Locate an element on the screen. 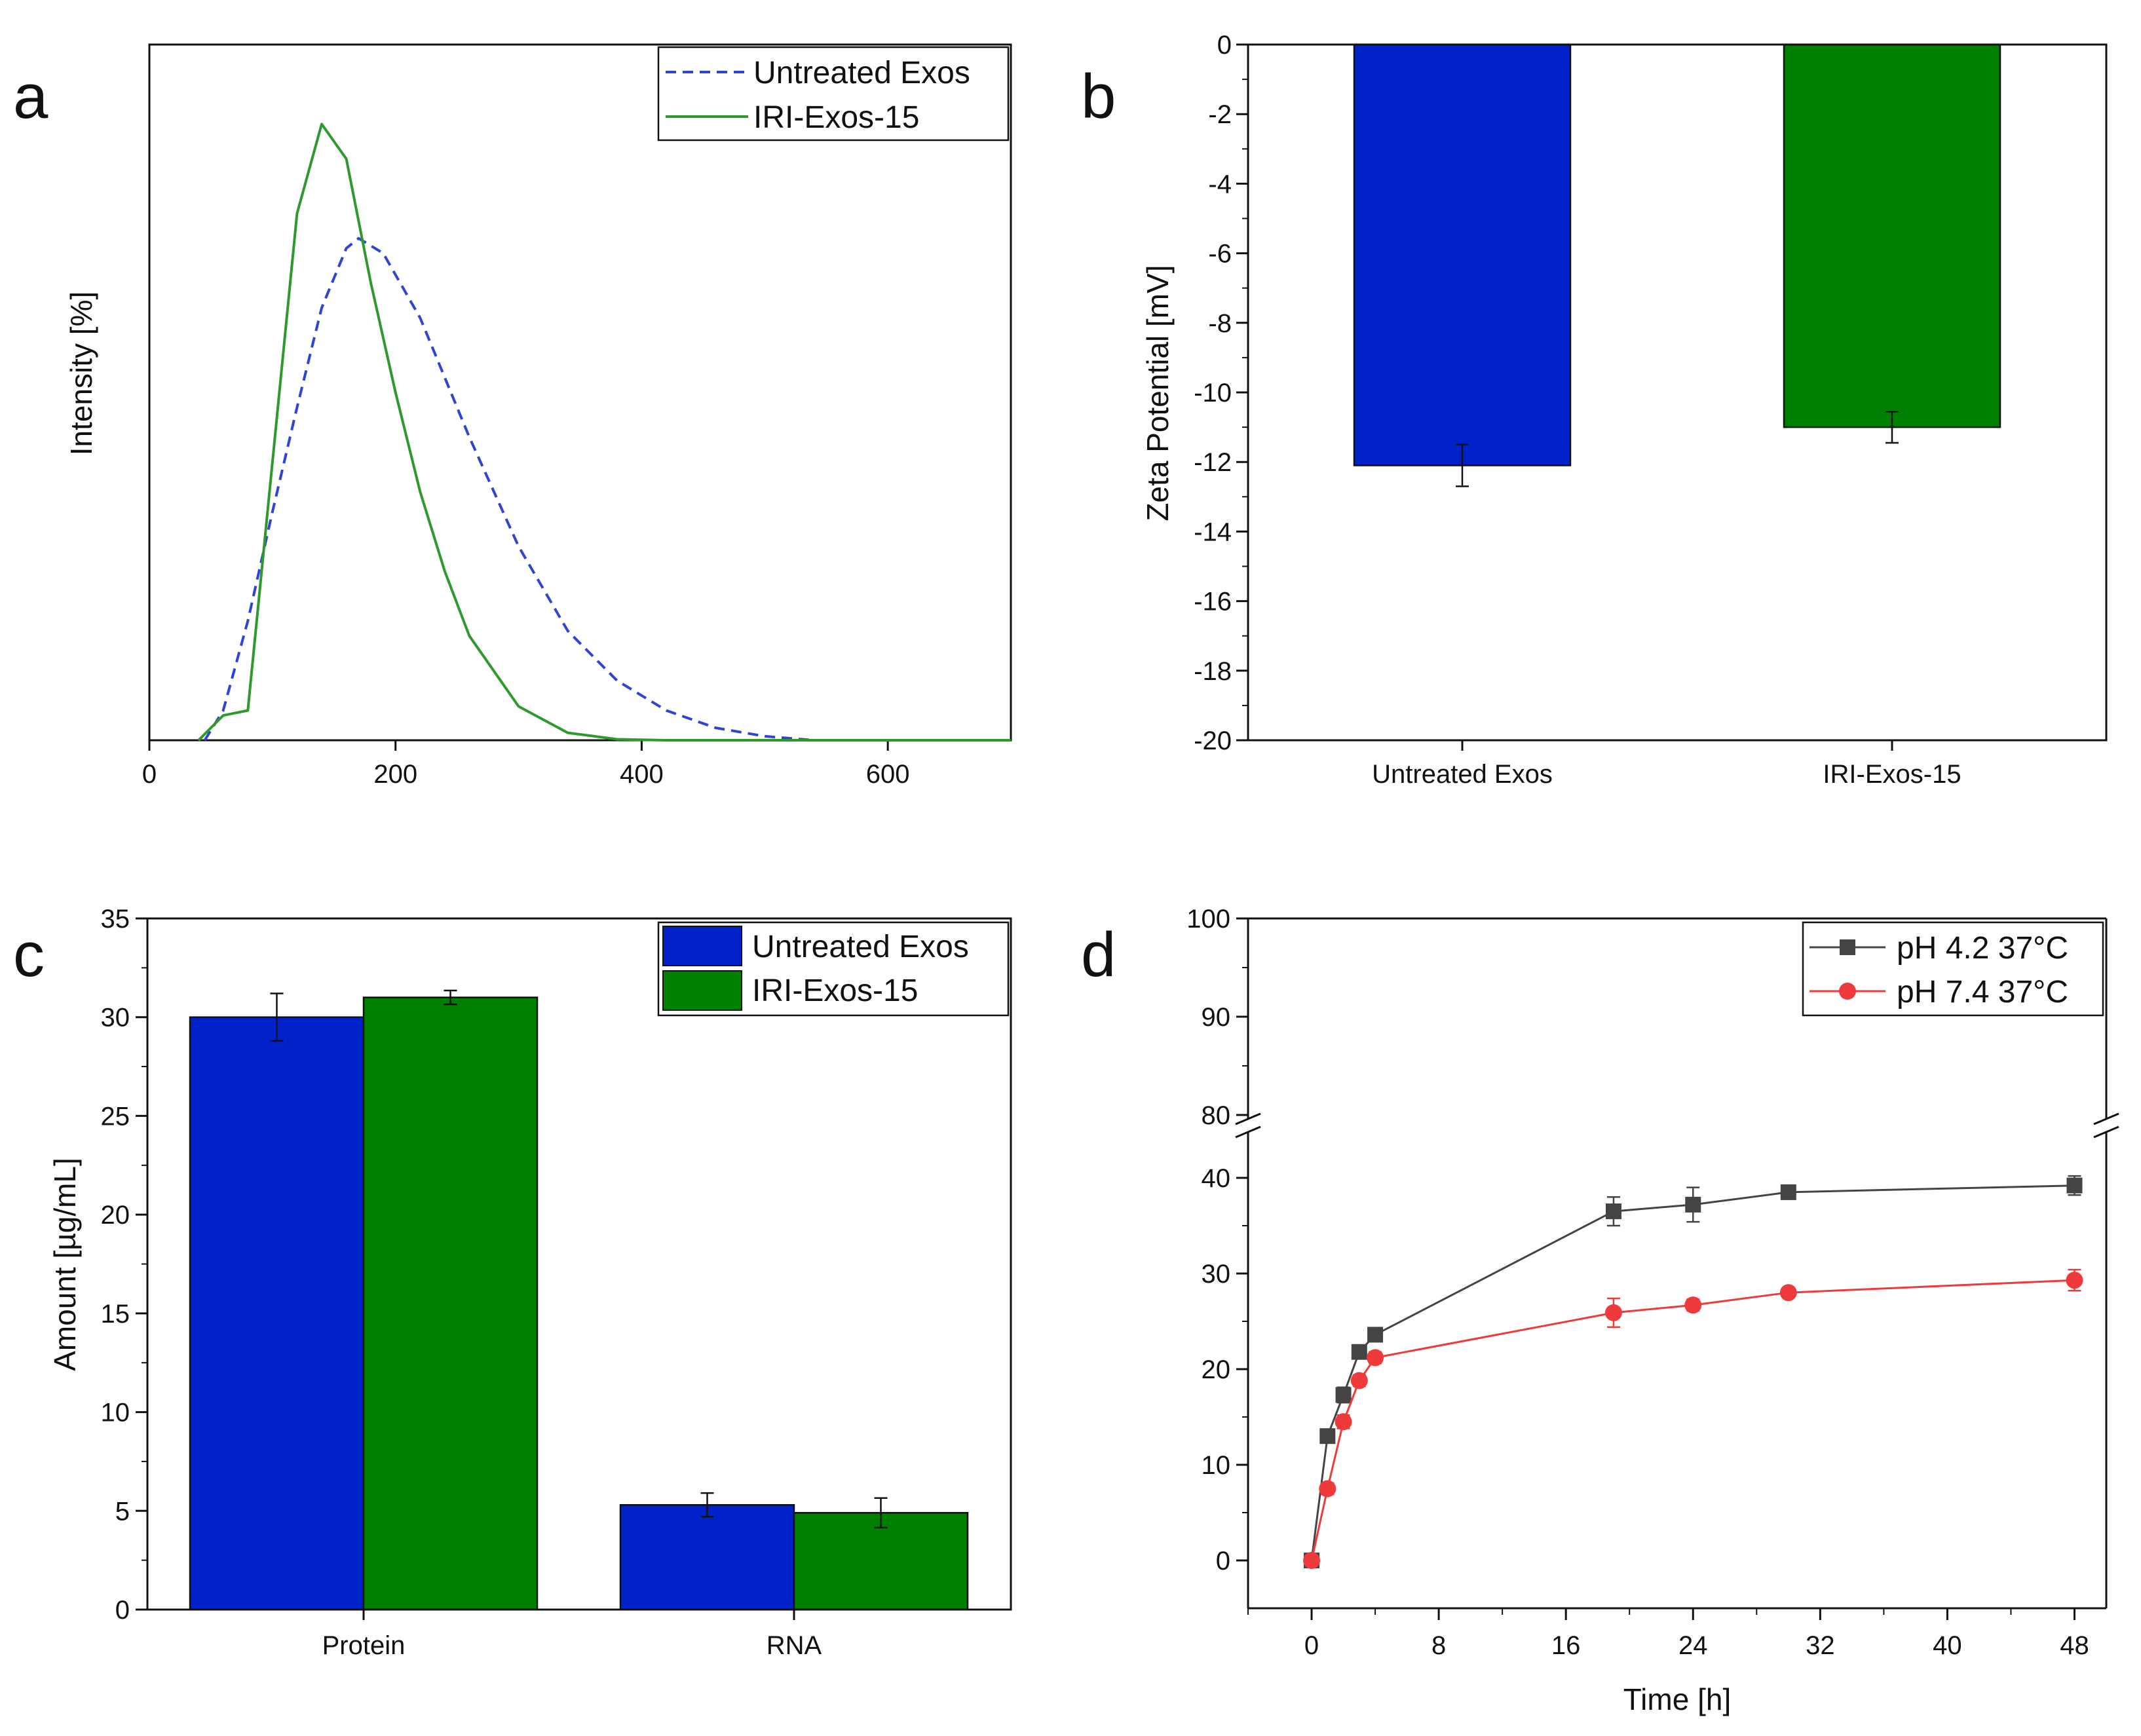 The height and width of the screenshot is (1736, 2141). x-tick-label-48: 48 is located at coordinates (2074, 1645).